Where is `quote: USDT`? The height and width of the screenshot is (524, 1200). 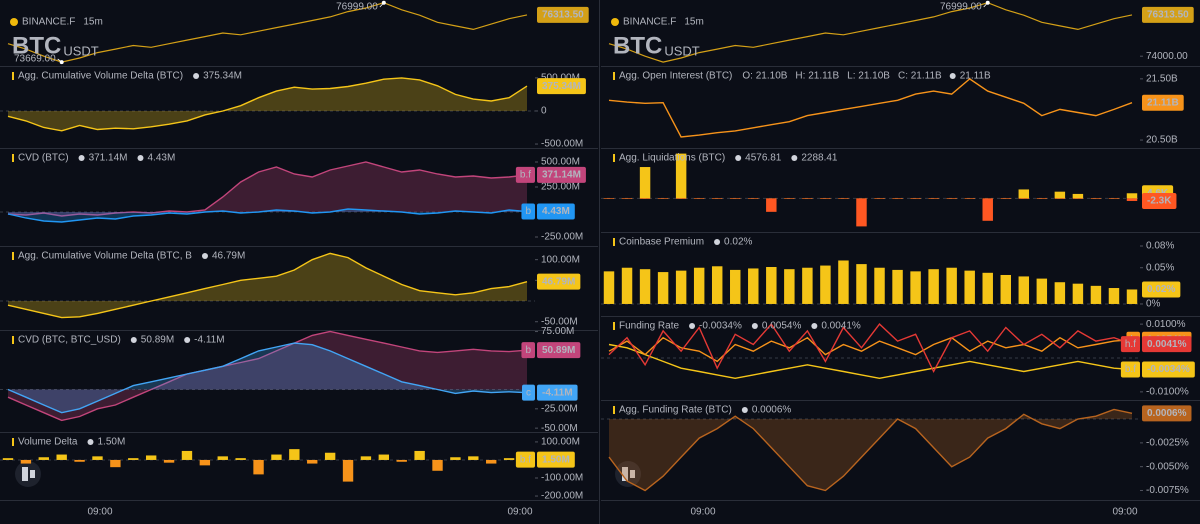 quote: USDT is located at coordinates (80, 50).